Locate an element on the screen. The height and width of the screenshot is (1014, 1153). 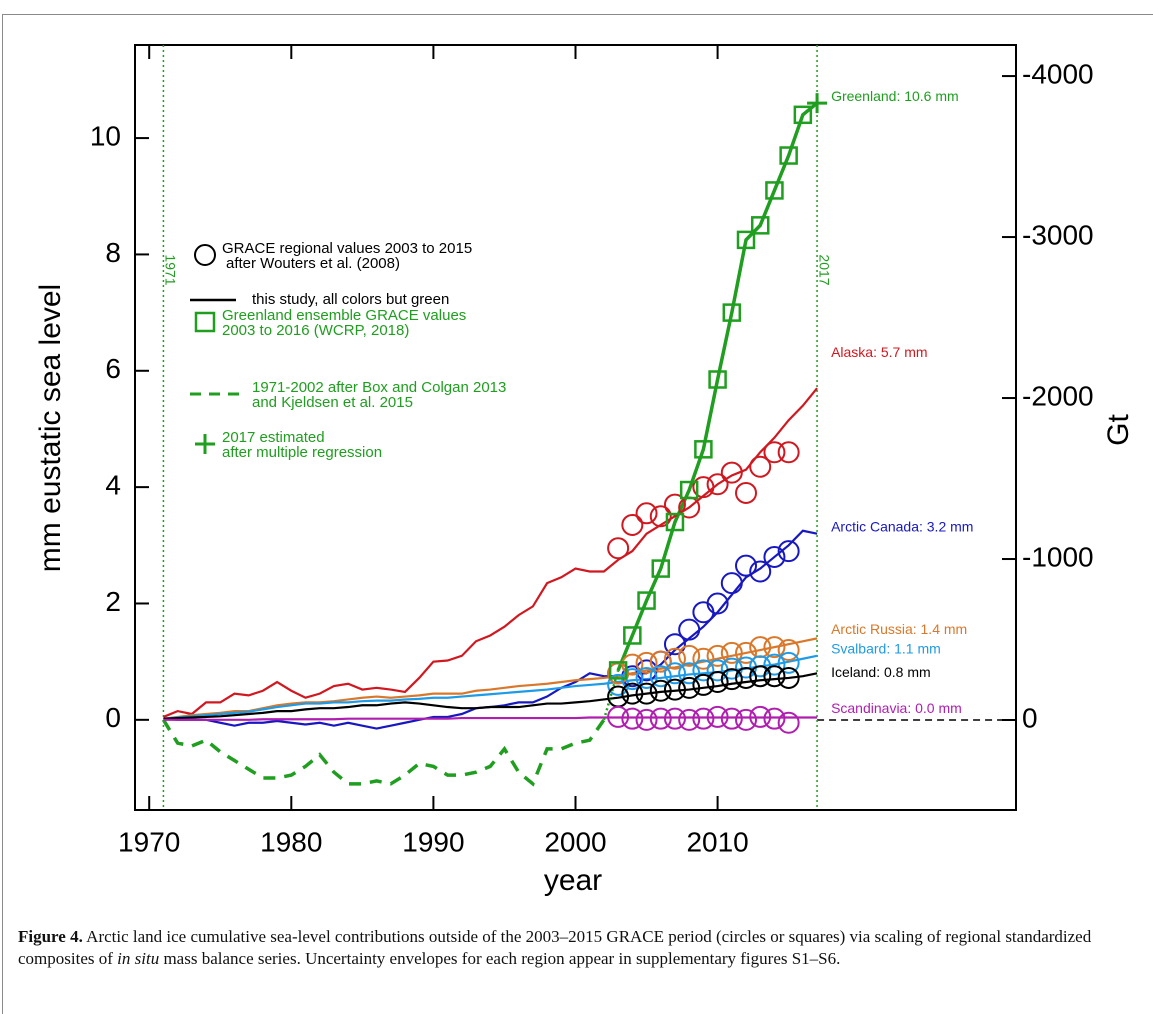
legend-label: GRACE regional values 2003 to 2015 is located at coordinates (347, 248).